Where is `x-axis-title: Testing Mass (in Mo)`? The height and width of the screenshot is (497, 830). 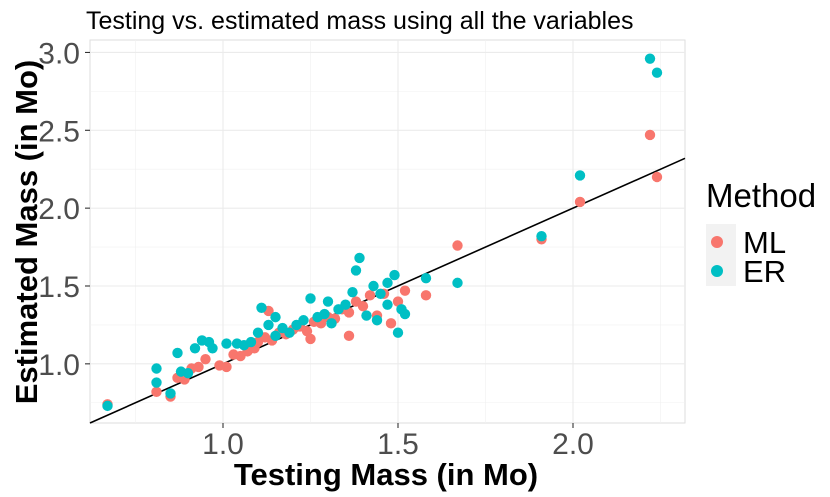 x-axis-title: Testing Mass (in Mo) is located at coordinates (386, 474).